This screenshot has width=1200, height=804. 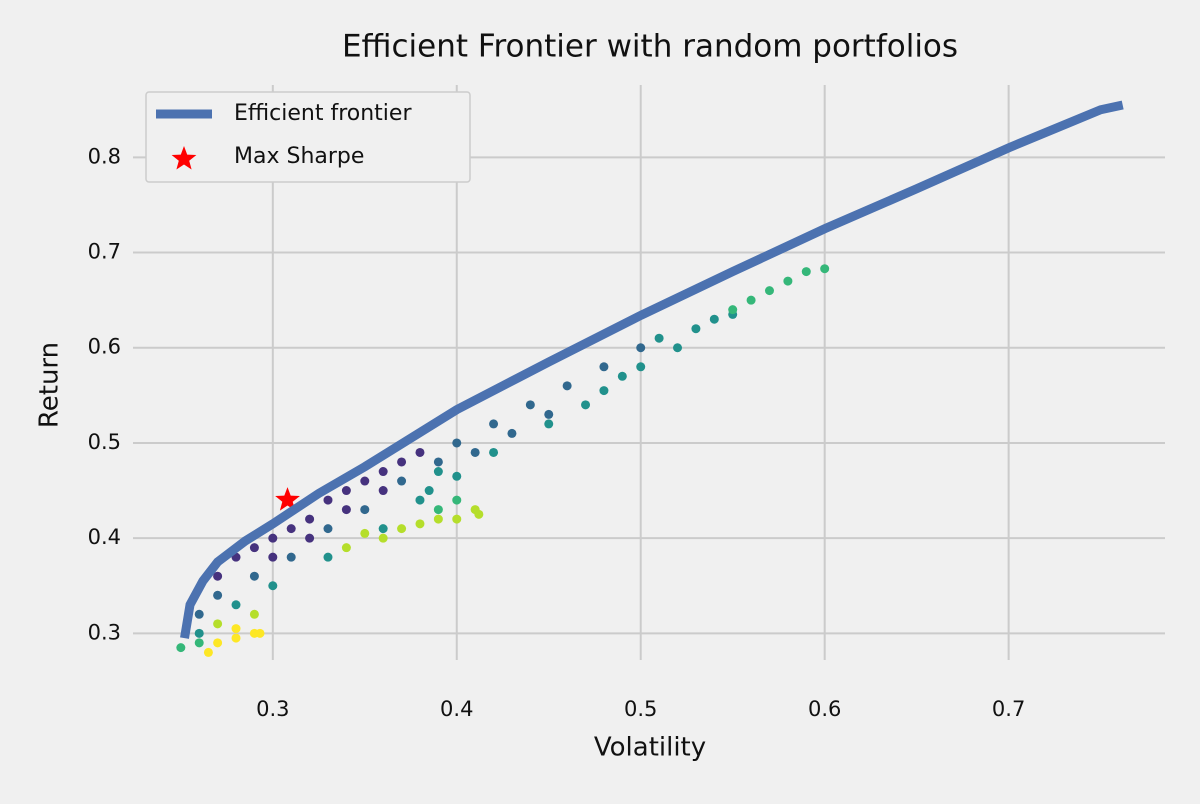 What do you see at coordinates (104, 156) in the screenshot?
I see `y-tick-label: 0.8` at bounding box center [104, 156].